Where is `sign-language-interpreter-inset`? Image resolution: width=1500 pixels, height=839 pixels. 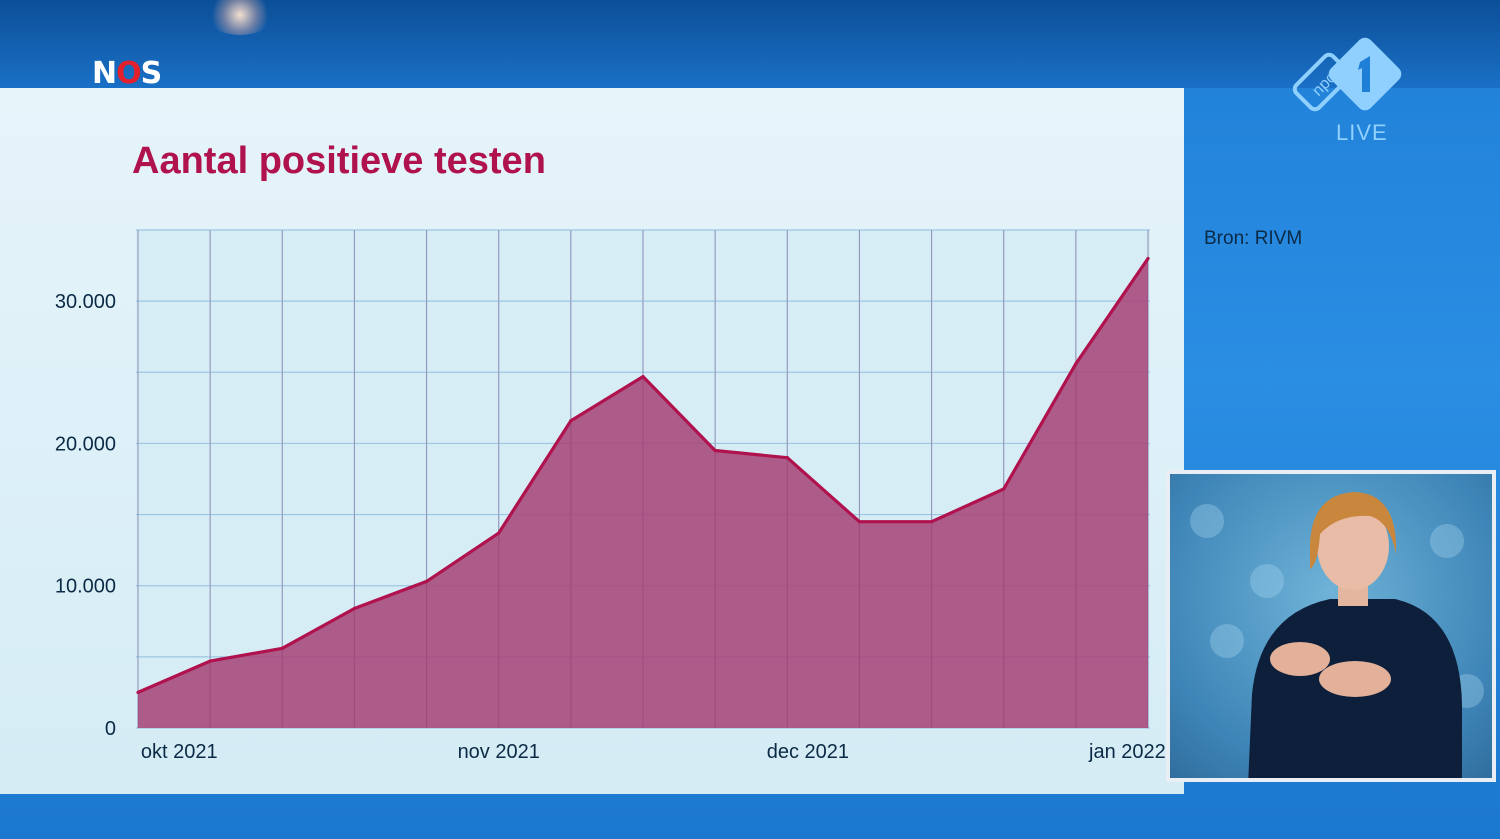
sign-language-interpreter-inset is located at coordinates (1331, 626).